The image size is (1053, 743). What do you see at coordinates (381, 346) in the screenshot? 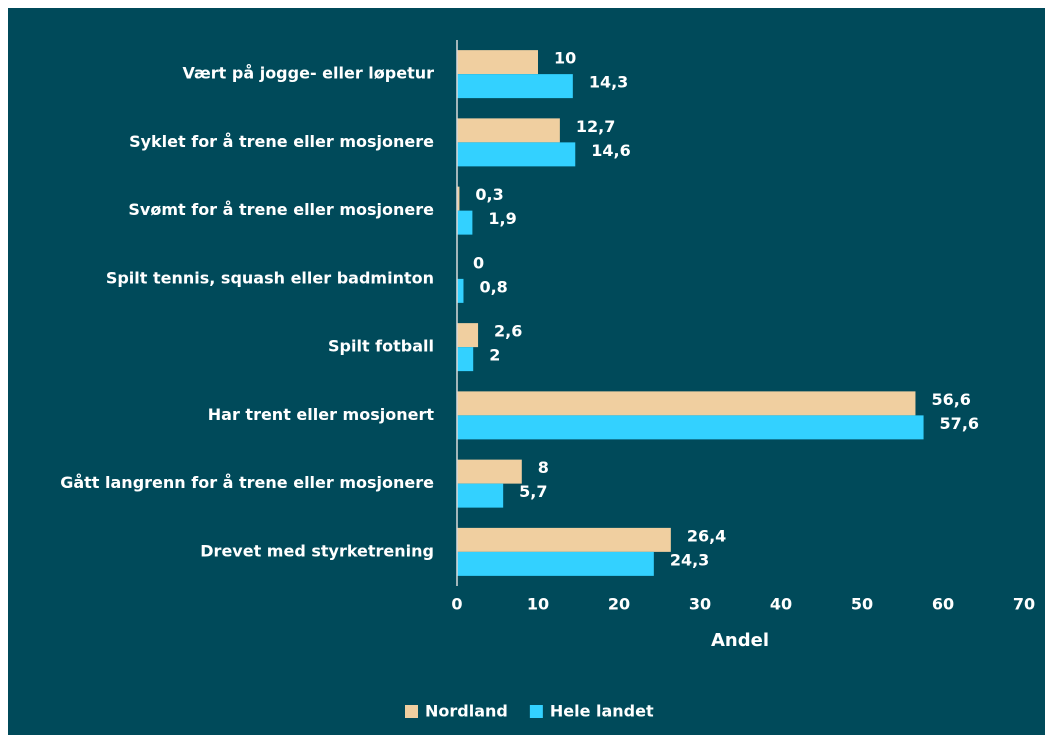
I see `y-tick-label: Spilt fotball` at bounding box center [381, 346].